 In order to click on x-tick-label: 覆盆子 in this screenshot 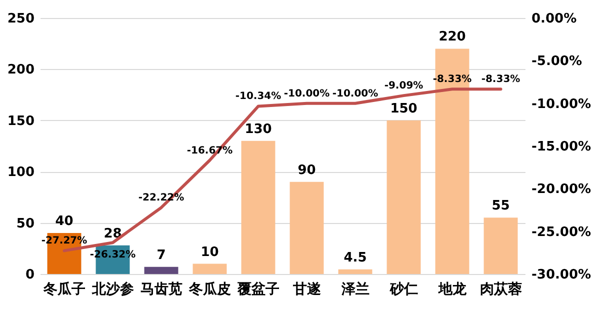, I will do `click(258, 290)`.